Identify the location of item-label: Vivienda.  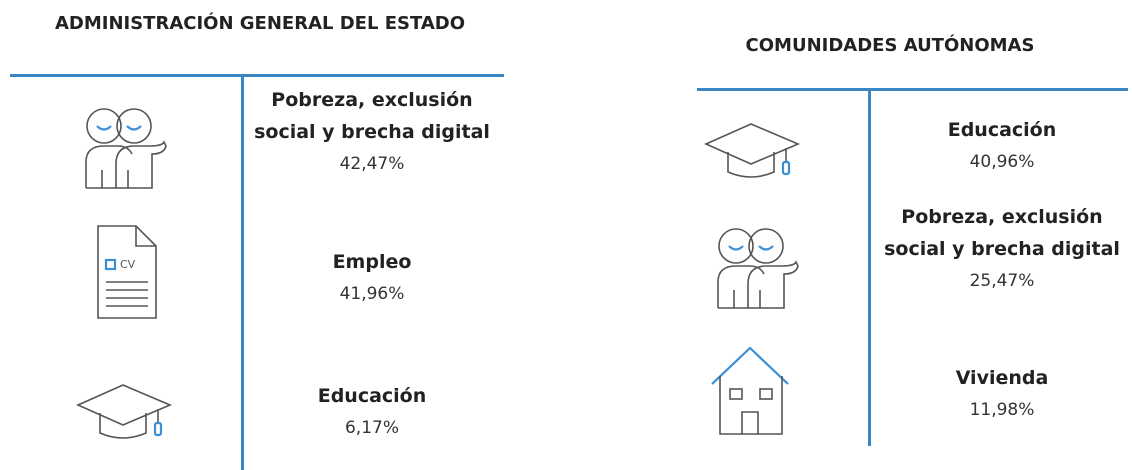
(1002, 378).